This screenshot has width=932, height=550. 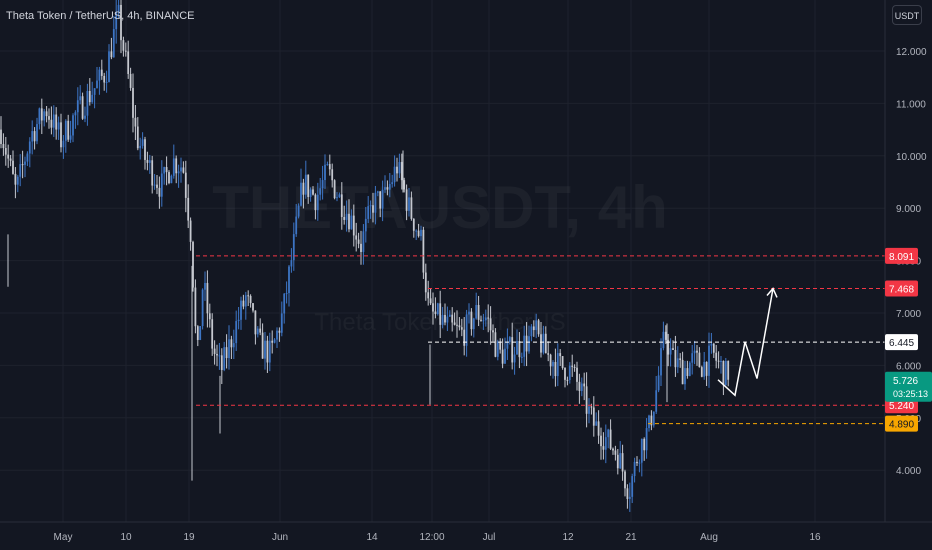 What do you see at coordinates (907, 15) in the screenshot?
I see `currency-unit-button: USDT` at bounding box center [907, 15].